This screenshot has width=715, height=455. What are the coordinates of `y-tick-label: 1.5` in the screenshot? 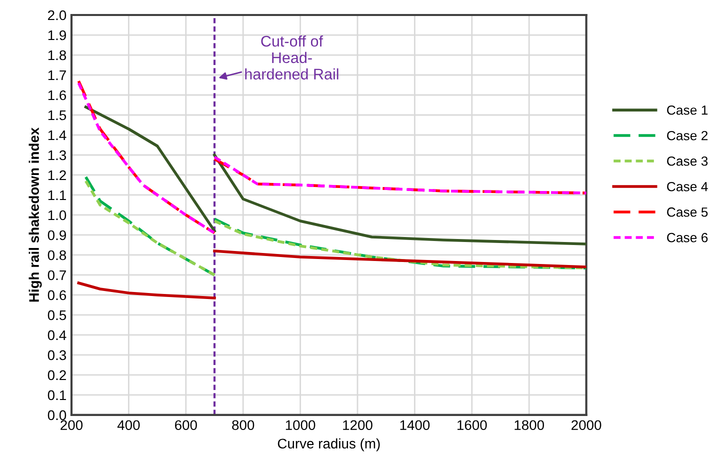 It's located at (57, 115).